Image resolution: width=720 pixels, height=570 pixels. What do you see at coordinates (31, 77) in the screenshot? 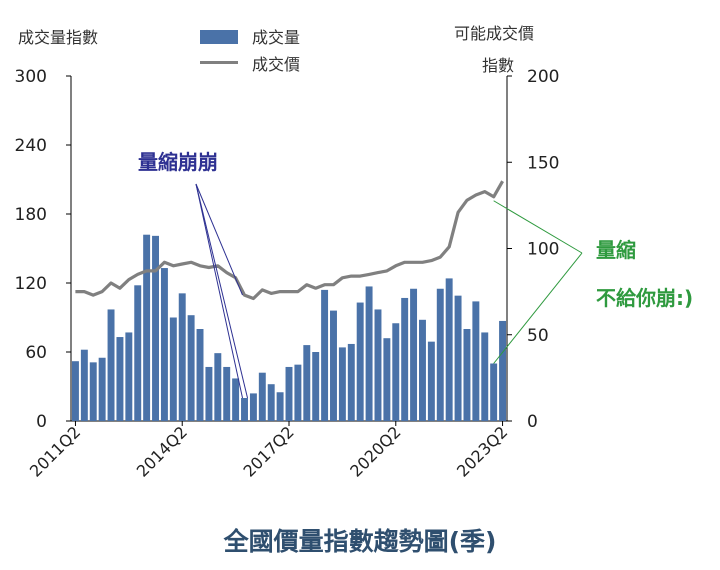
I see `left-tick-label: 300` at bounding box center [31, 77].